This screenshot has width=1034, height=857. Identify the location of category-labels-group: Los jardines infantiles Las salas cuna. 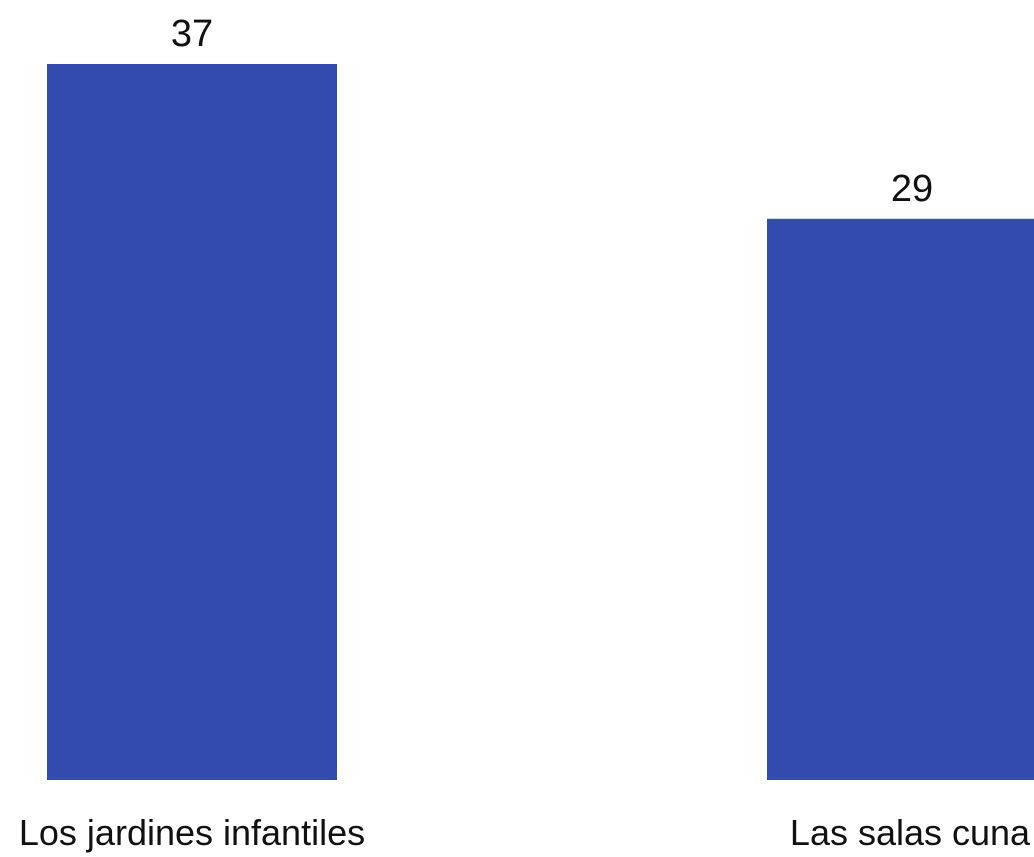
(525, 832).